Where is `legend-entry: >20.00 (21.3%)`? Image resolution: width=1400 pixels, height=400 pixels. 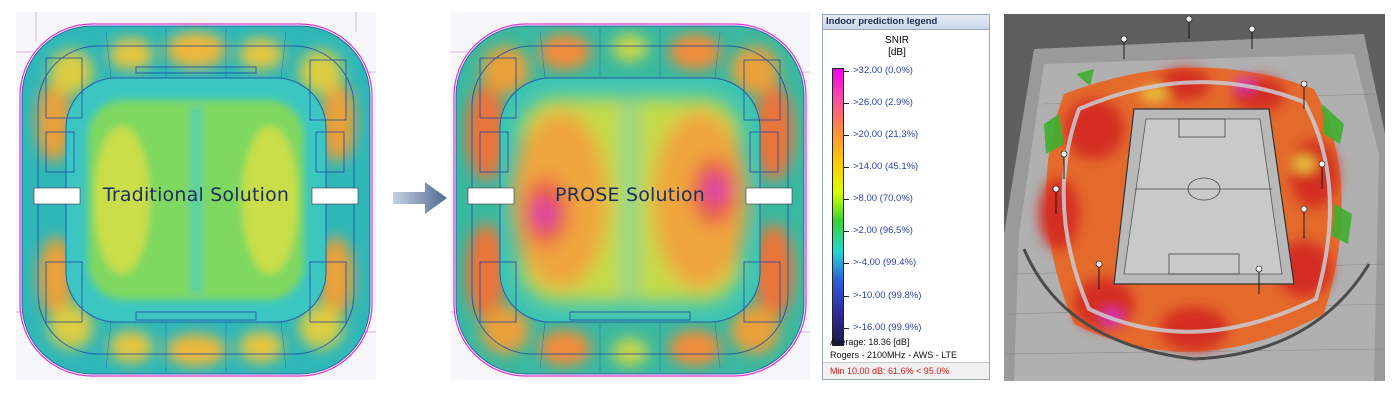
legend-entry: >20.00 (21.3%) is located at coordinates (886, 134).